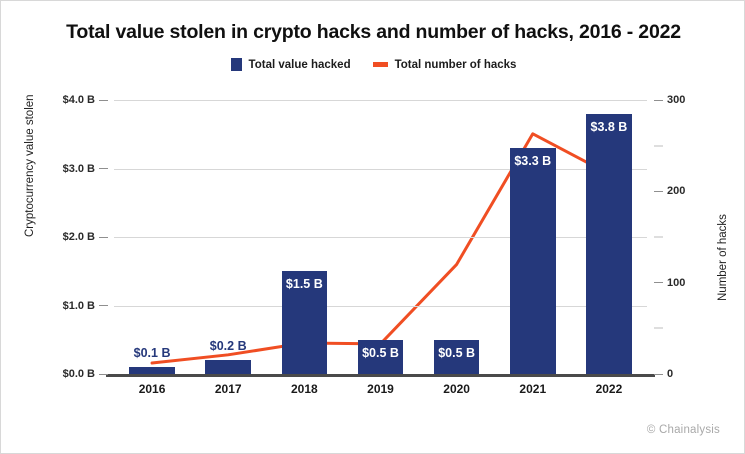 The height and width of the screenshot is (454, 745). Describe the element at coordinates (85, 100) in the screenshot. I see `left-axis-tick-label: $4.0 B` at that location.